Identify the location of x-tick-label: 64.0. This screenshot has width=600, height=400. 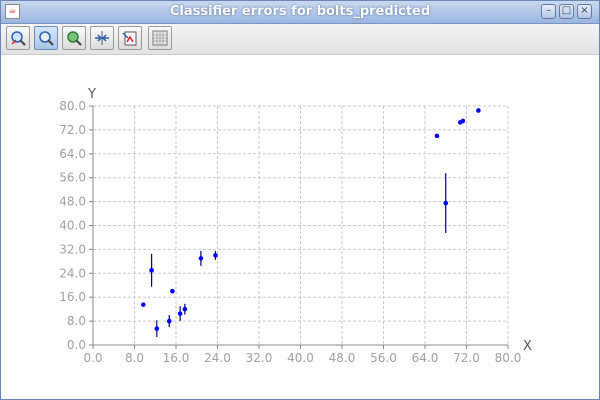
(425, 358).